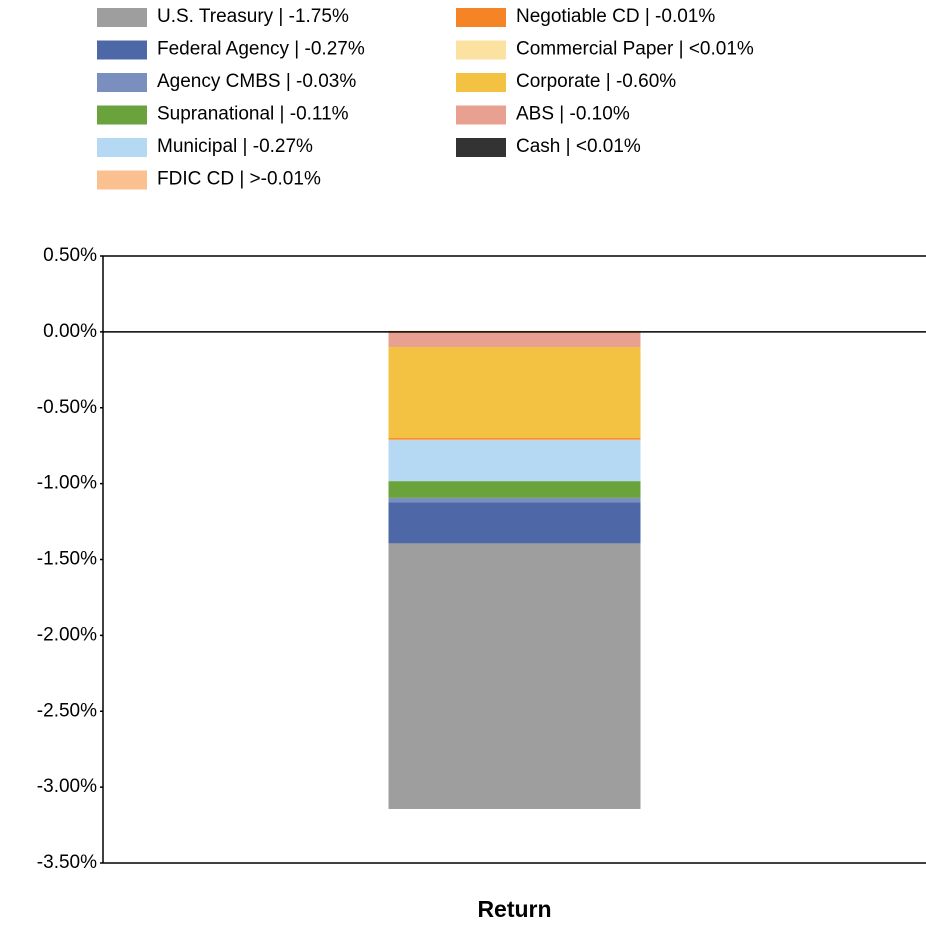  What do you see at coordinates (67, 710) in the screenshot?
I see `y-tick-label: -2.50%` at bounding box center [67, 710].